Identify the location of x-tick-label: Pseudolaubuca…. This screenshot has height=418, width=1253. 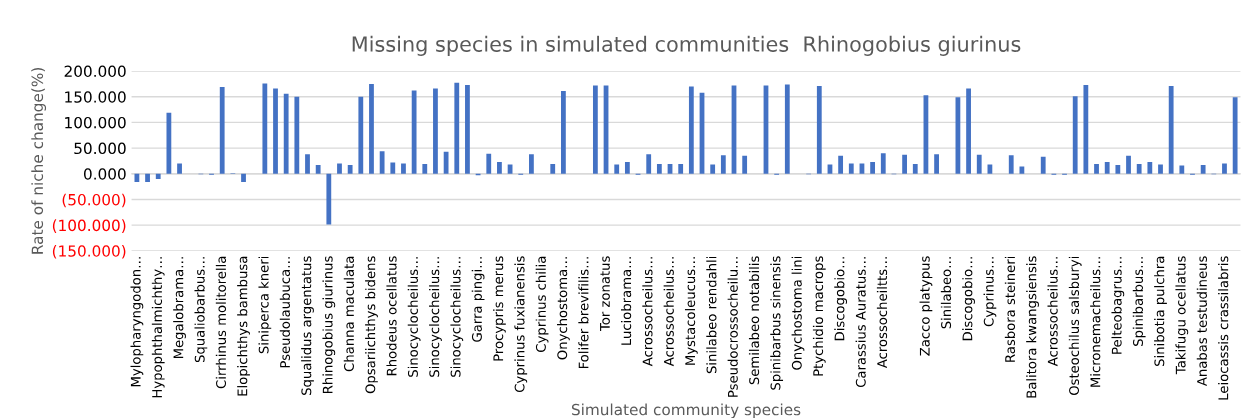
(284, 312).